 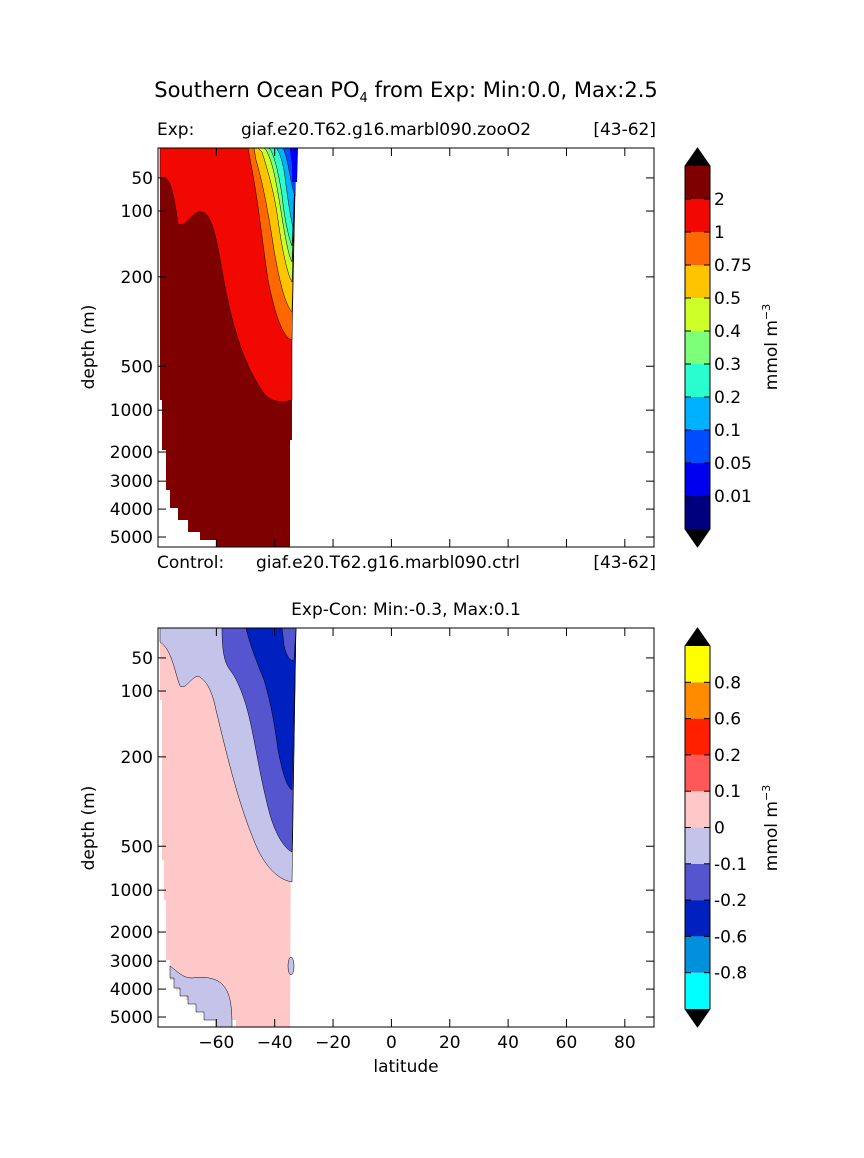 I want to click on colorbar-tick-label: 1, so click(x=719, y=233).